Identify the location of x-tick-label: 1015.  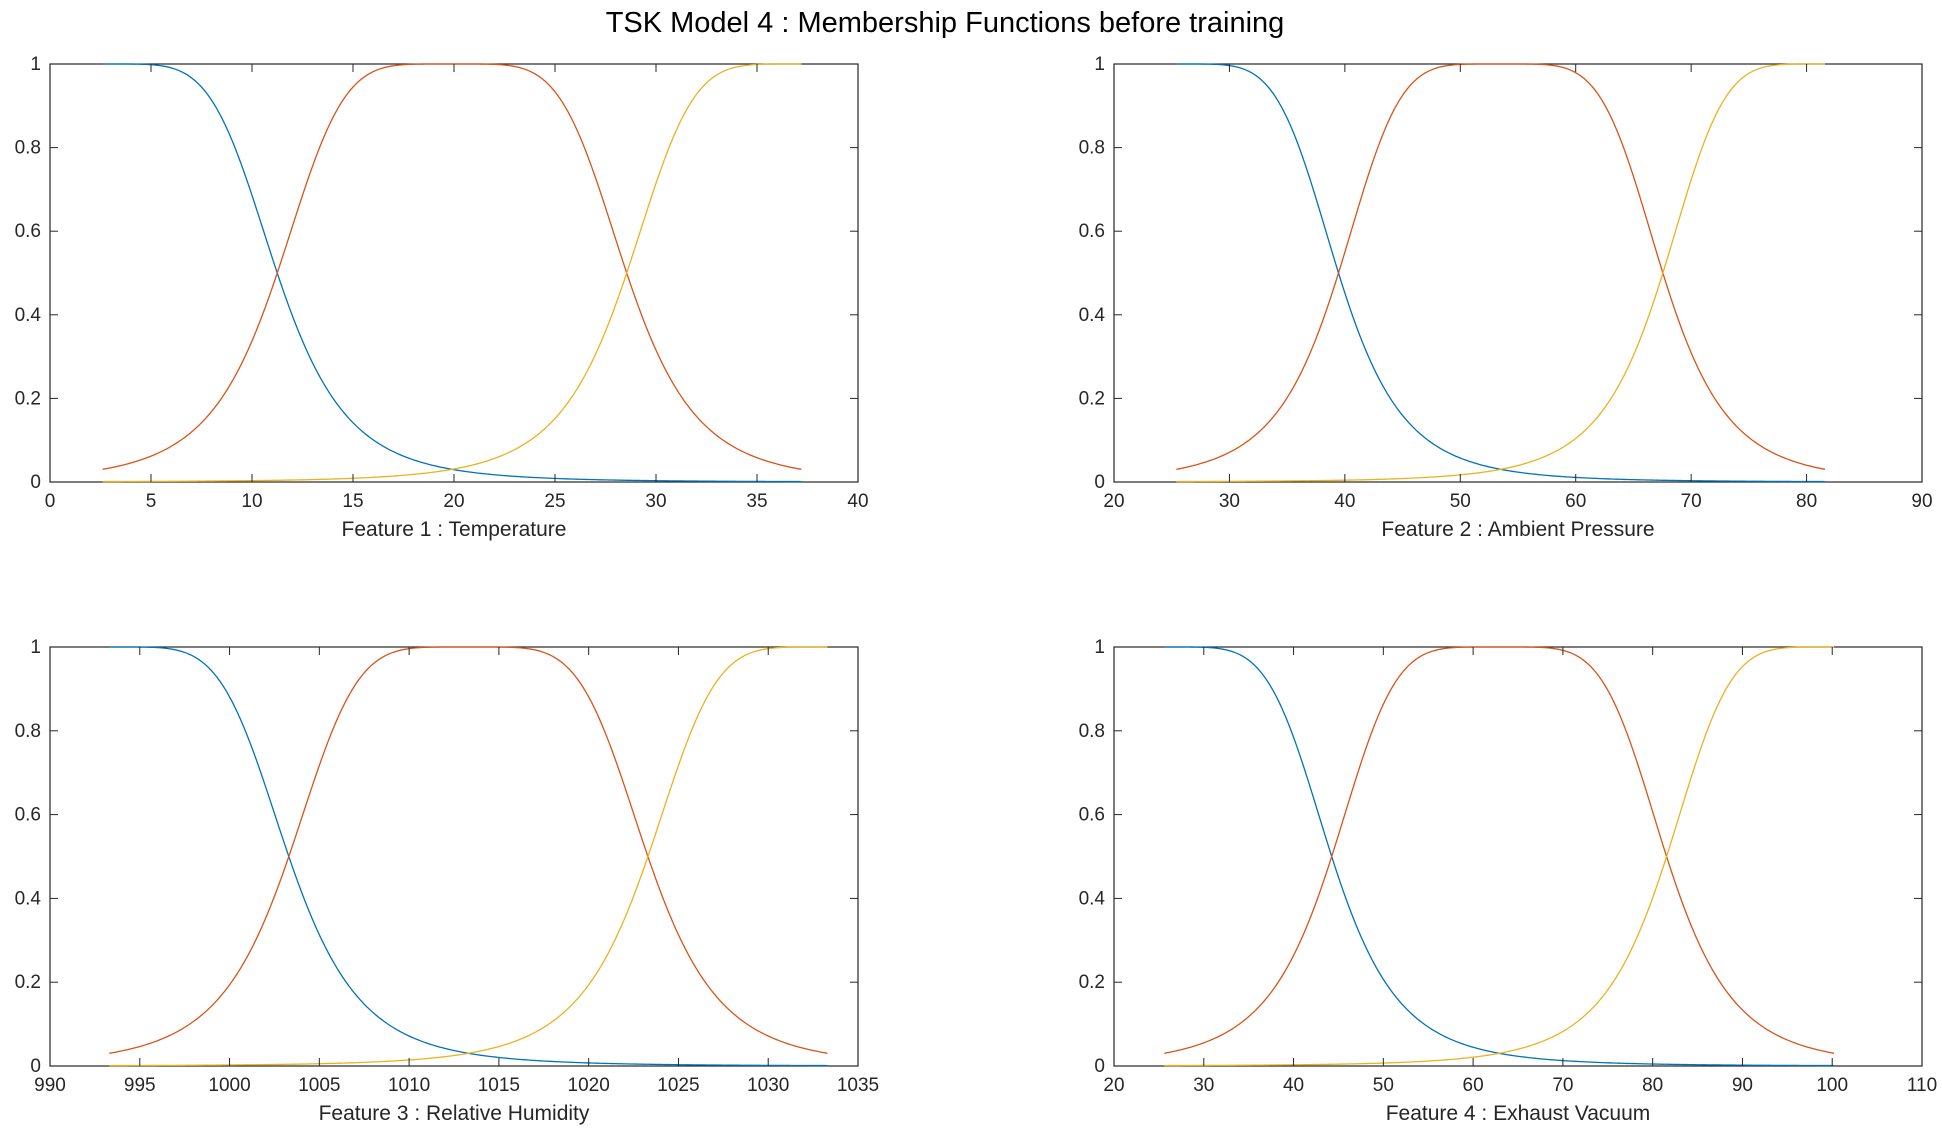
(499, 1085).